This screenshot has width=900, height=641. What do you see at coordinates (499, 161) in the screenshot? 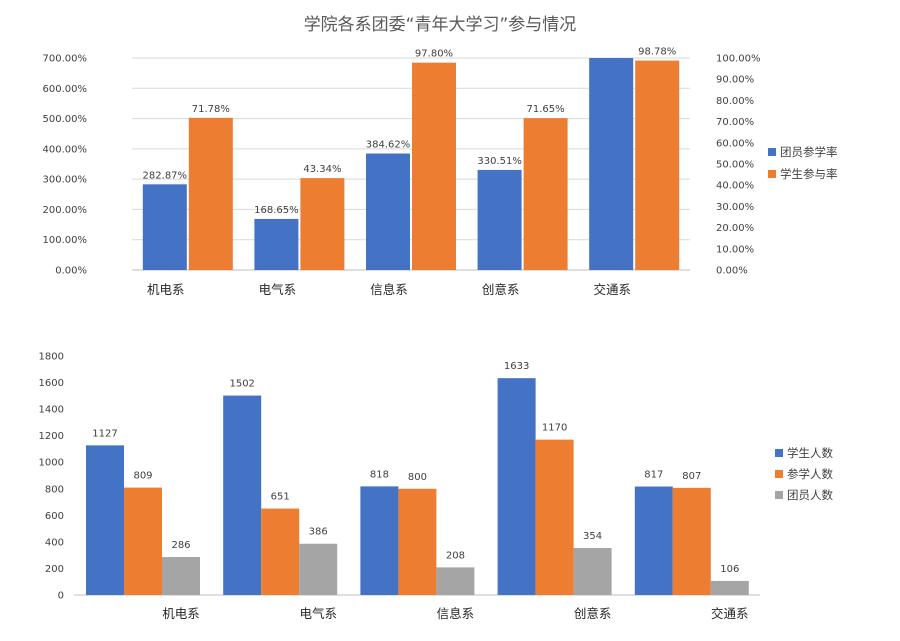
I see `chart-1-data-label: 330.51%` at bounding box center [499, 161].